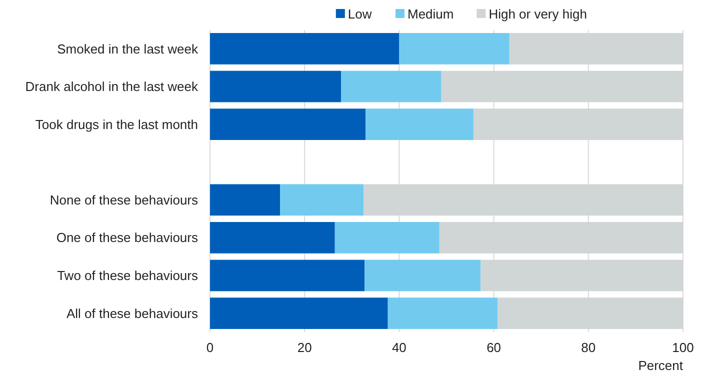 The height and width of the screenshot is (384, 709). I want to click on y-tick-label: Drank alcohol in the last week, so click(111, 86).